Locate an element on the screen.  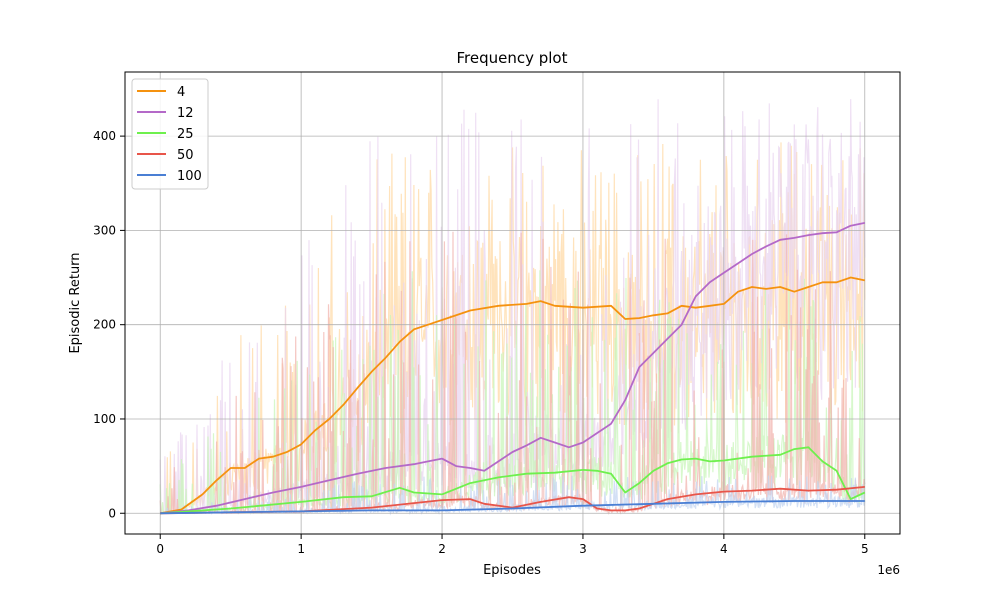
x-tick-label: 5 is located at coordinates (865, 549).